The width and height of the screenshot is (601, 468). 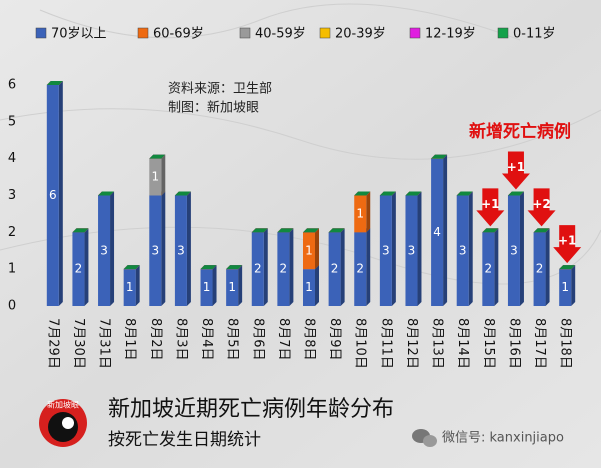 I want to click on x-tick-label: 8月1日, so click(x=129, y=339).